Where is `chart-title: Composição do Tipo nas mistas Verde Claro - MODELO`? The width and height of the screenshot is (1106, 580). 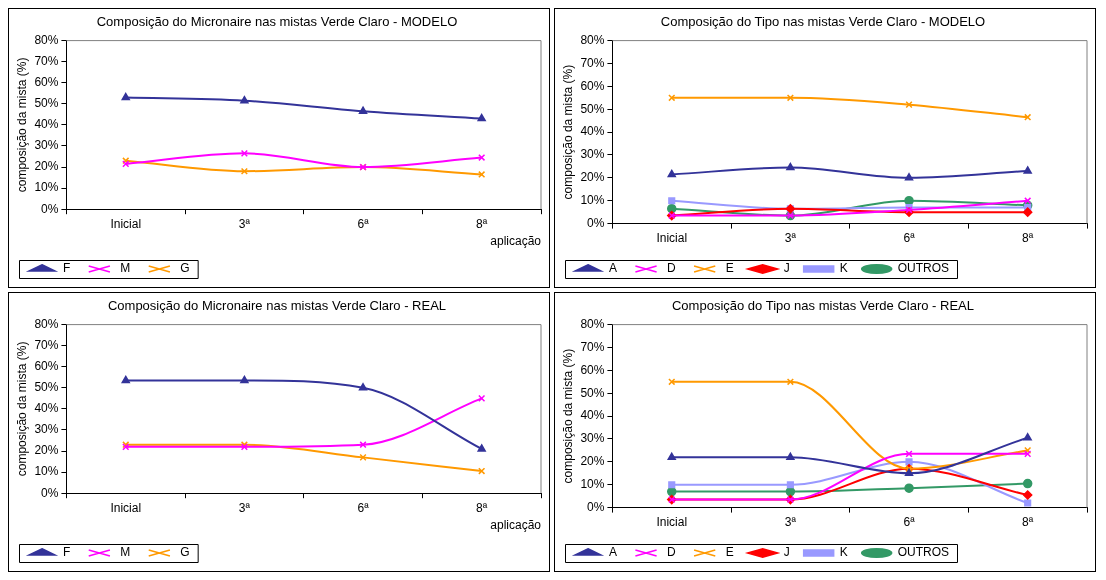
chart-title: Composição do Tipo nas mistas Verde Claro - MODELO is located at coordinates (823, 22).